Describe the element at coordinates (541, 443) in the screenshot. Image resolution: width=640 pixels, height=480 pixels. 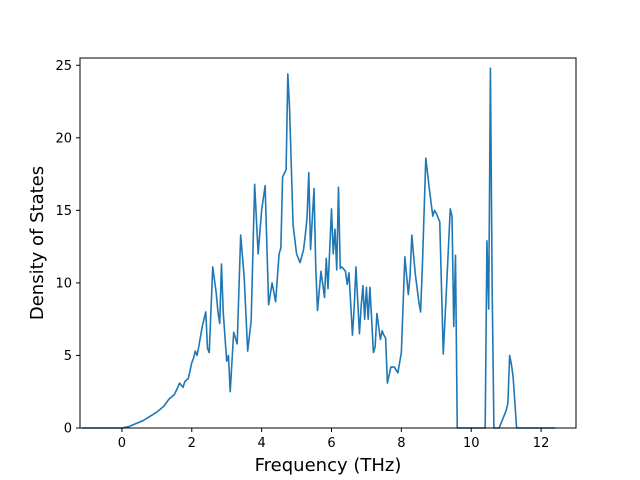
I see `x-tick-label: 12` at that location.